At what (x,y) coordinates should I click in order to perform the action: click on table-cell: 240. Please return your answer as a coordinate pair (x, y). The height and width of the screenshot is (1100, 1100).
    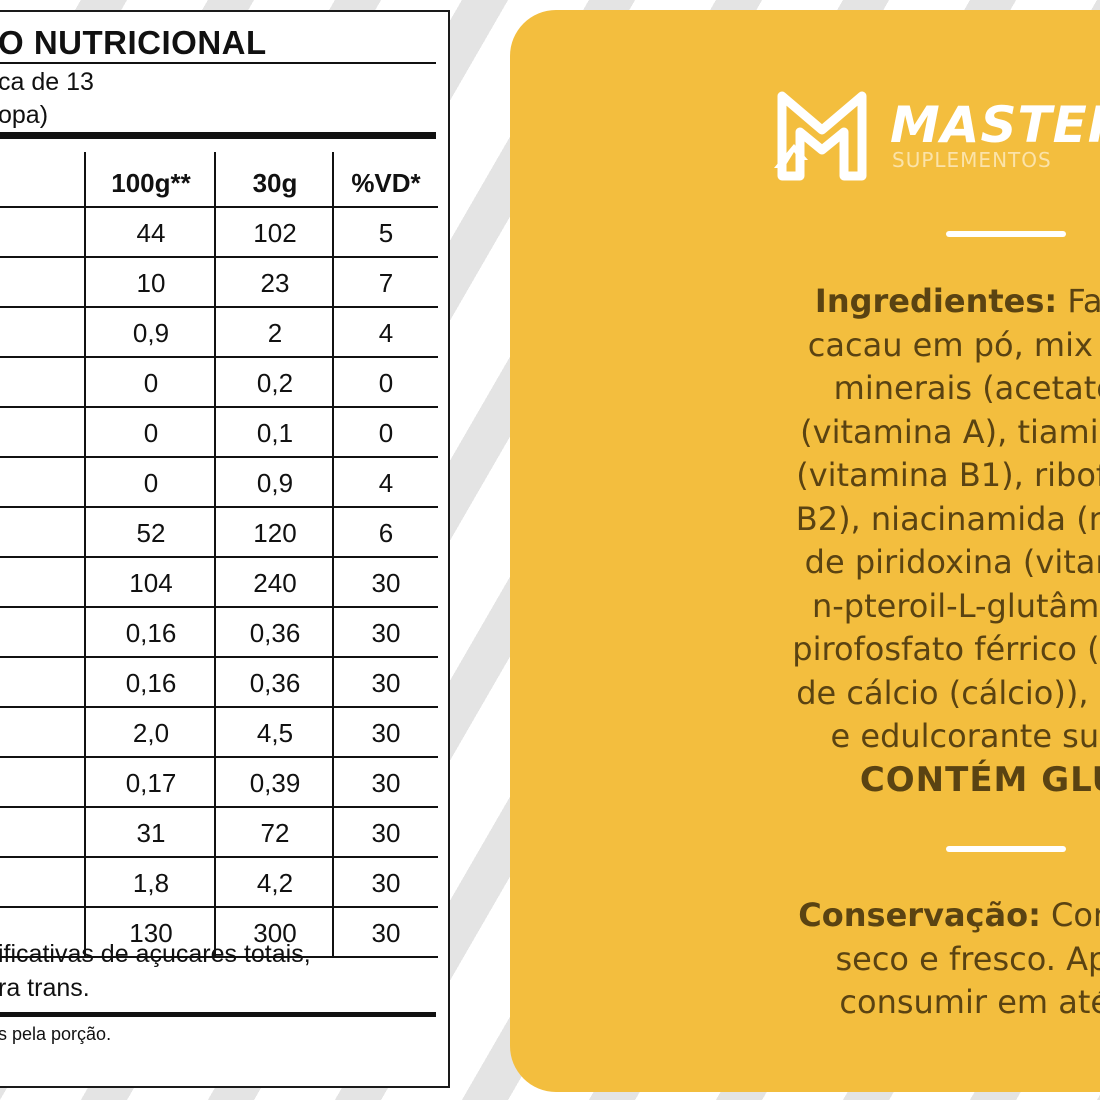
    Looking at the image, I should click on (275, 583).